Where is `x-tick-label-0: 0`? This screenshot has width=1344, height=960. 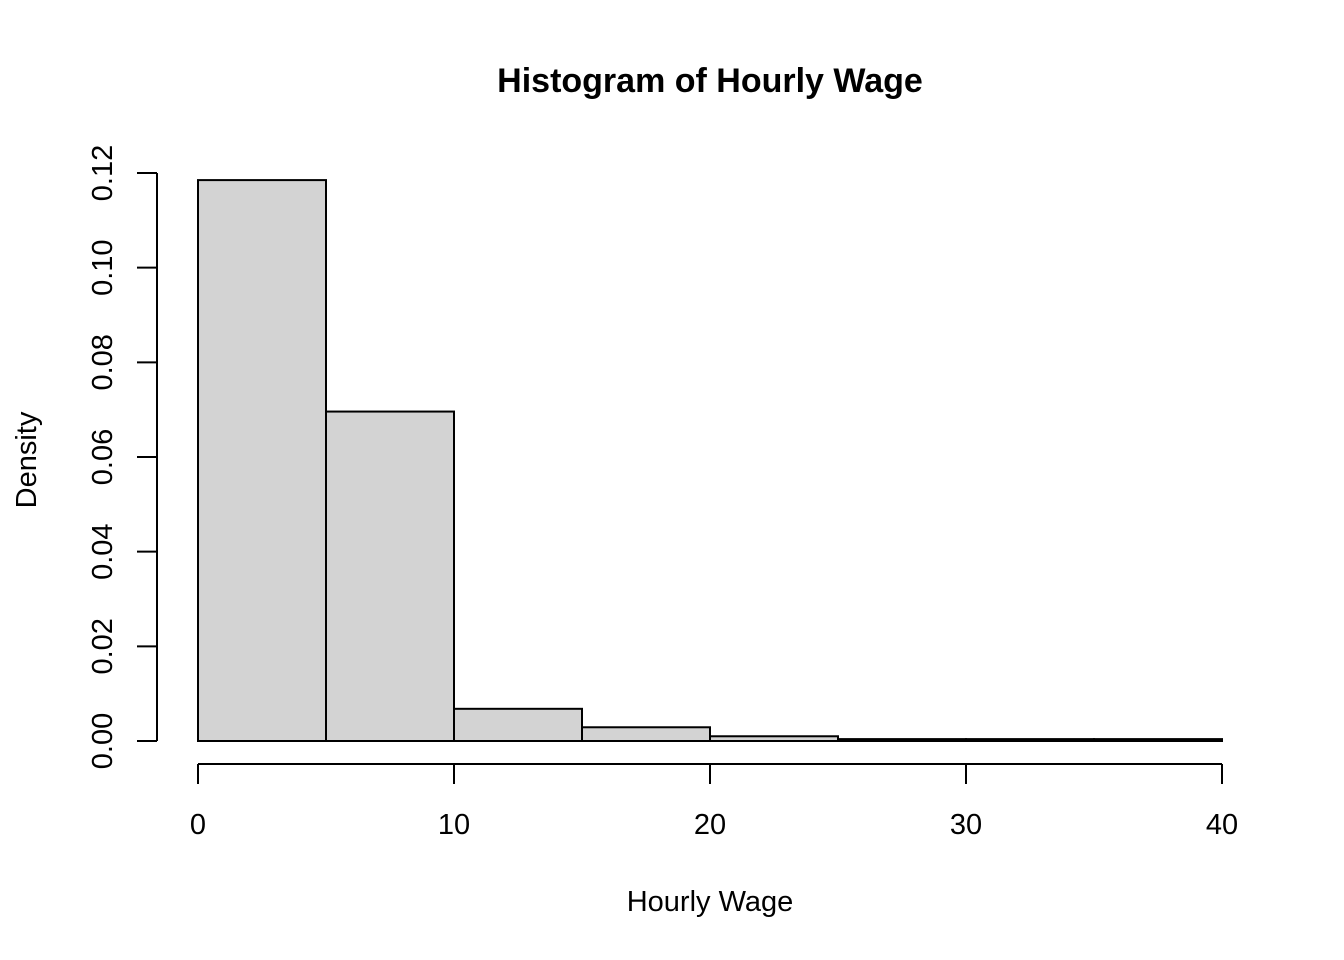 x-tick-label-0: 0 is located at coordinates (198, 825).